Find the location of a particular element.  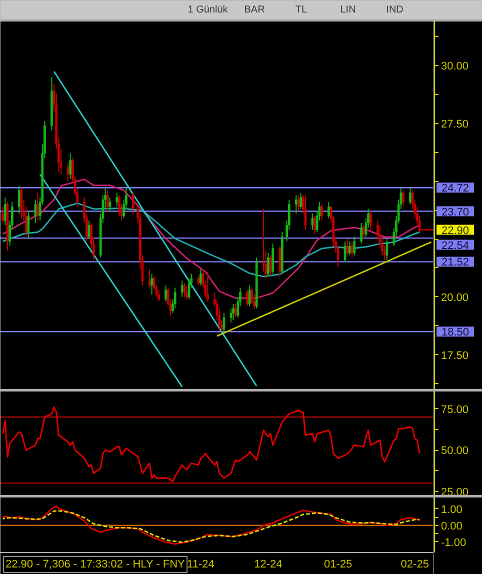

ref-line-label: 23.70 is located at coordinates (456, 212).